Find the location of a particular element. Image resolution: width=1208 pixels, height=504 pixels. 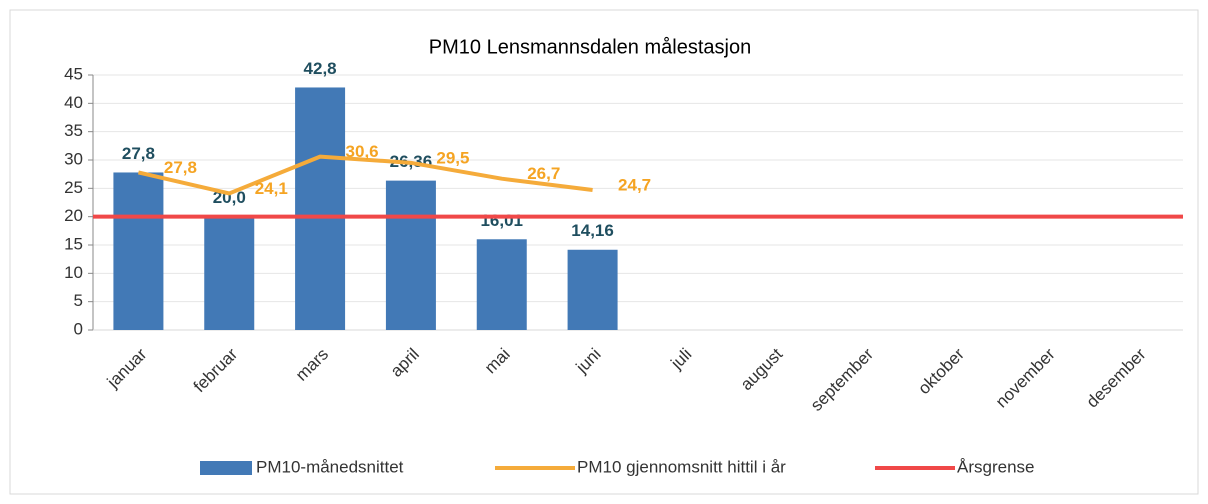

bar-value-label: 27,8 is located at coordinates (138, 153).